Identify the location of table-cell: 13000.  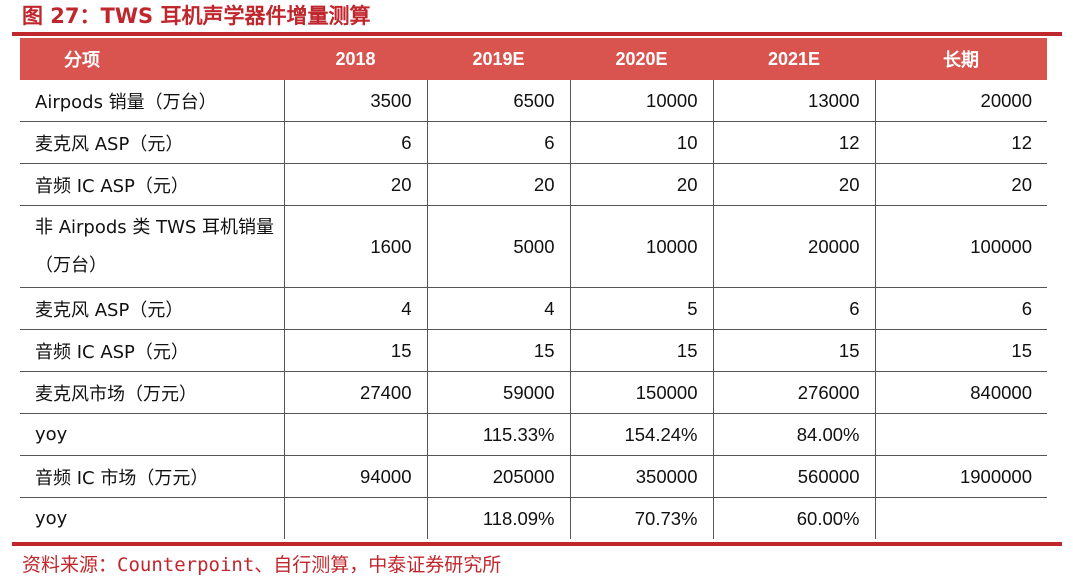
(793, 101).